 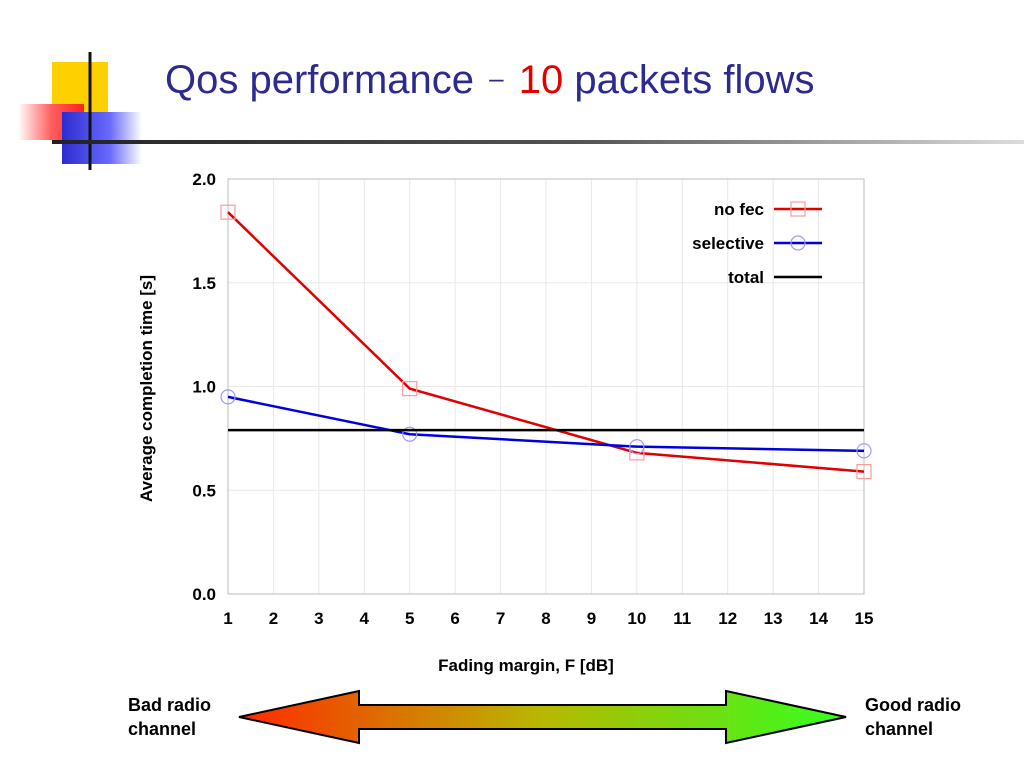 I want to click on x-tick-label-11: 11, so click(x=682, y=618).